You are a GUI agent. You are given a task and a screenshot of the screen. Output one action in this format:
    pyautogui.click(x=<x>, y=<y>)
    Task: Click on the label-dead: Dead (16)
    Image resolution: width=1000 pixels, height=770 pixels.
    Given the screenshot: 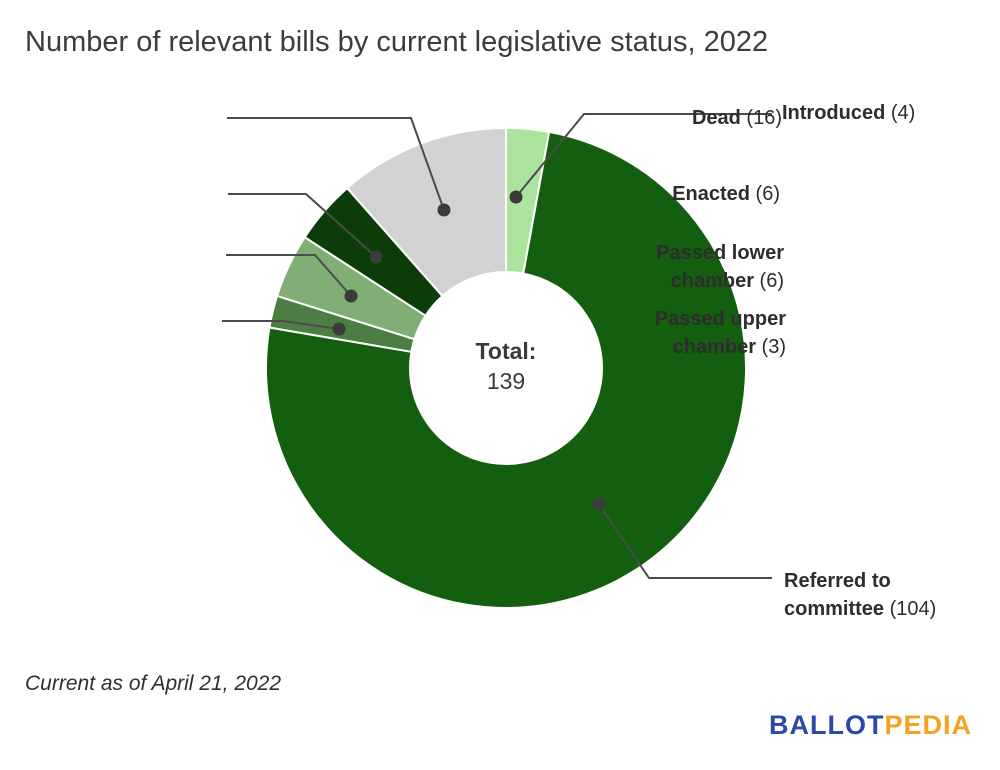 What is the action you would take?
    pyautogui.click(x=737, y=118)
    